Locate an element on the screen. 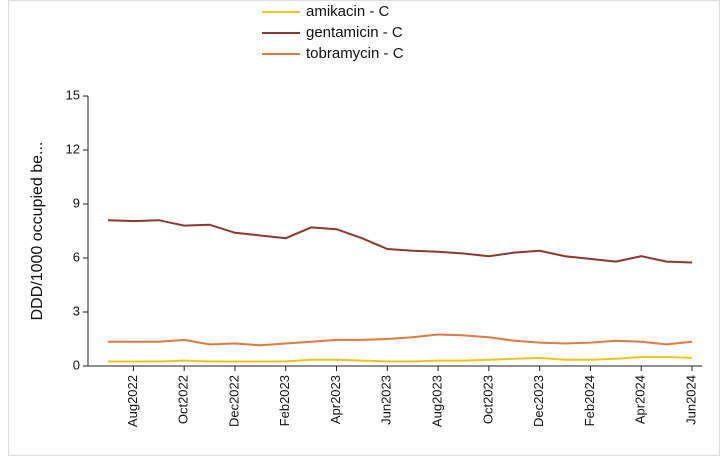 Image resolution: width=721 pixels, height=457 pixels. y-tick-label: 12 is located at coordinates (73, 148).